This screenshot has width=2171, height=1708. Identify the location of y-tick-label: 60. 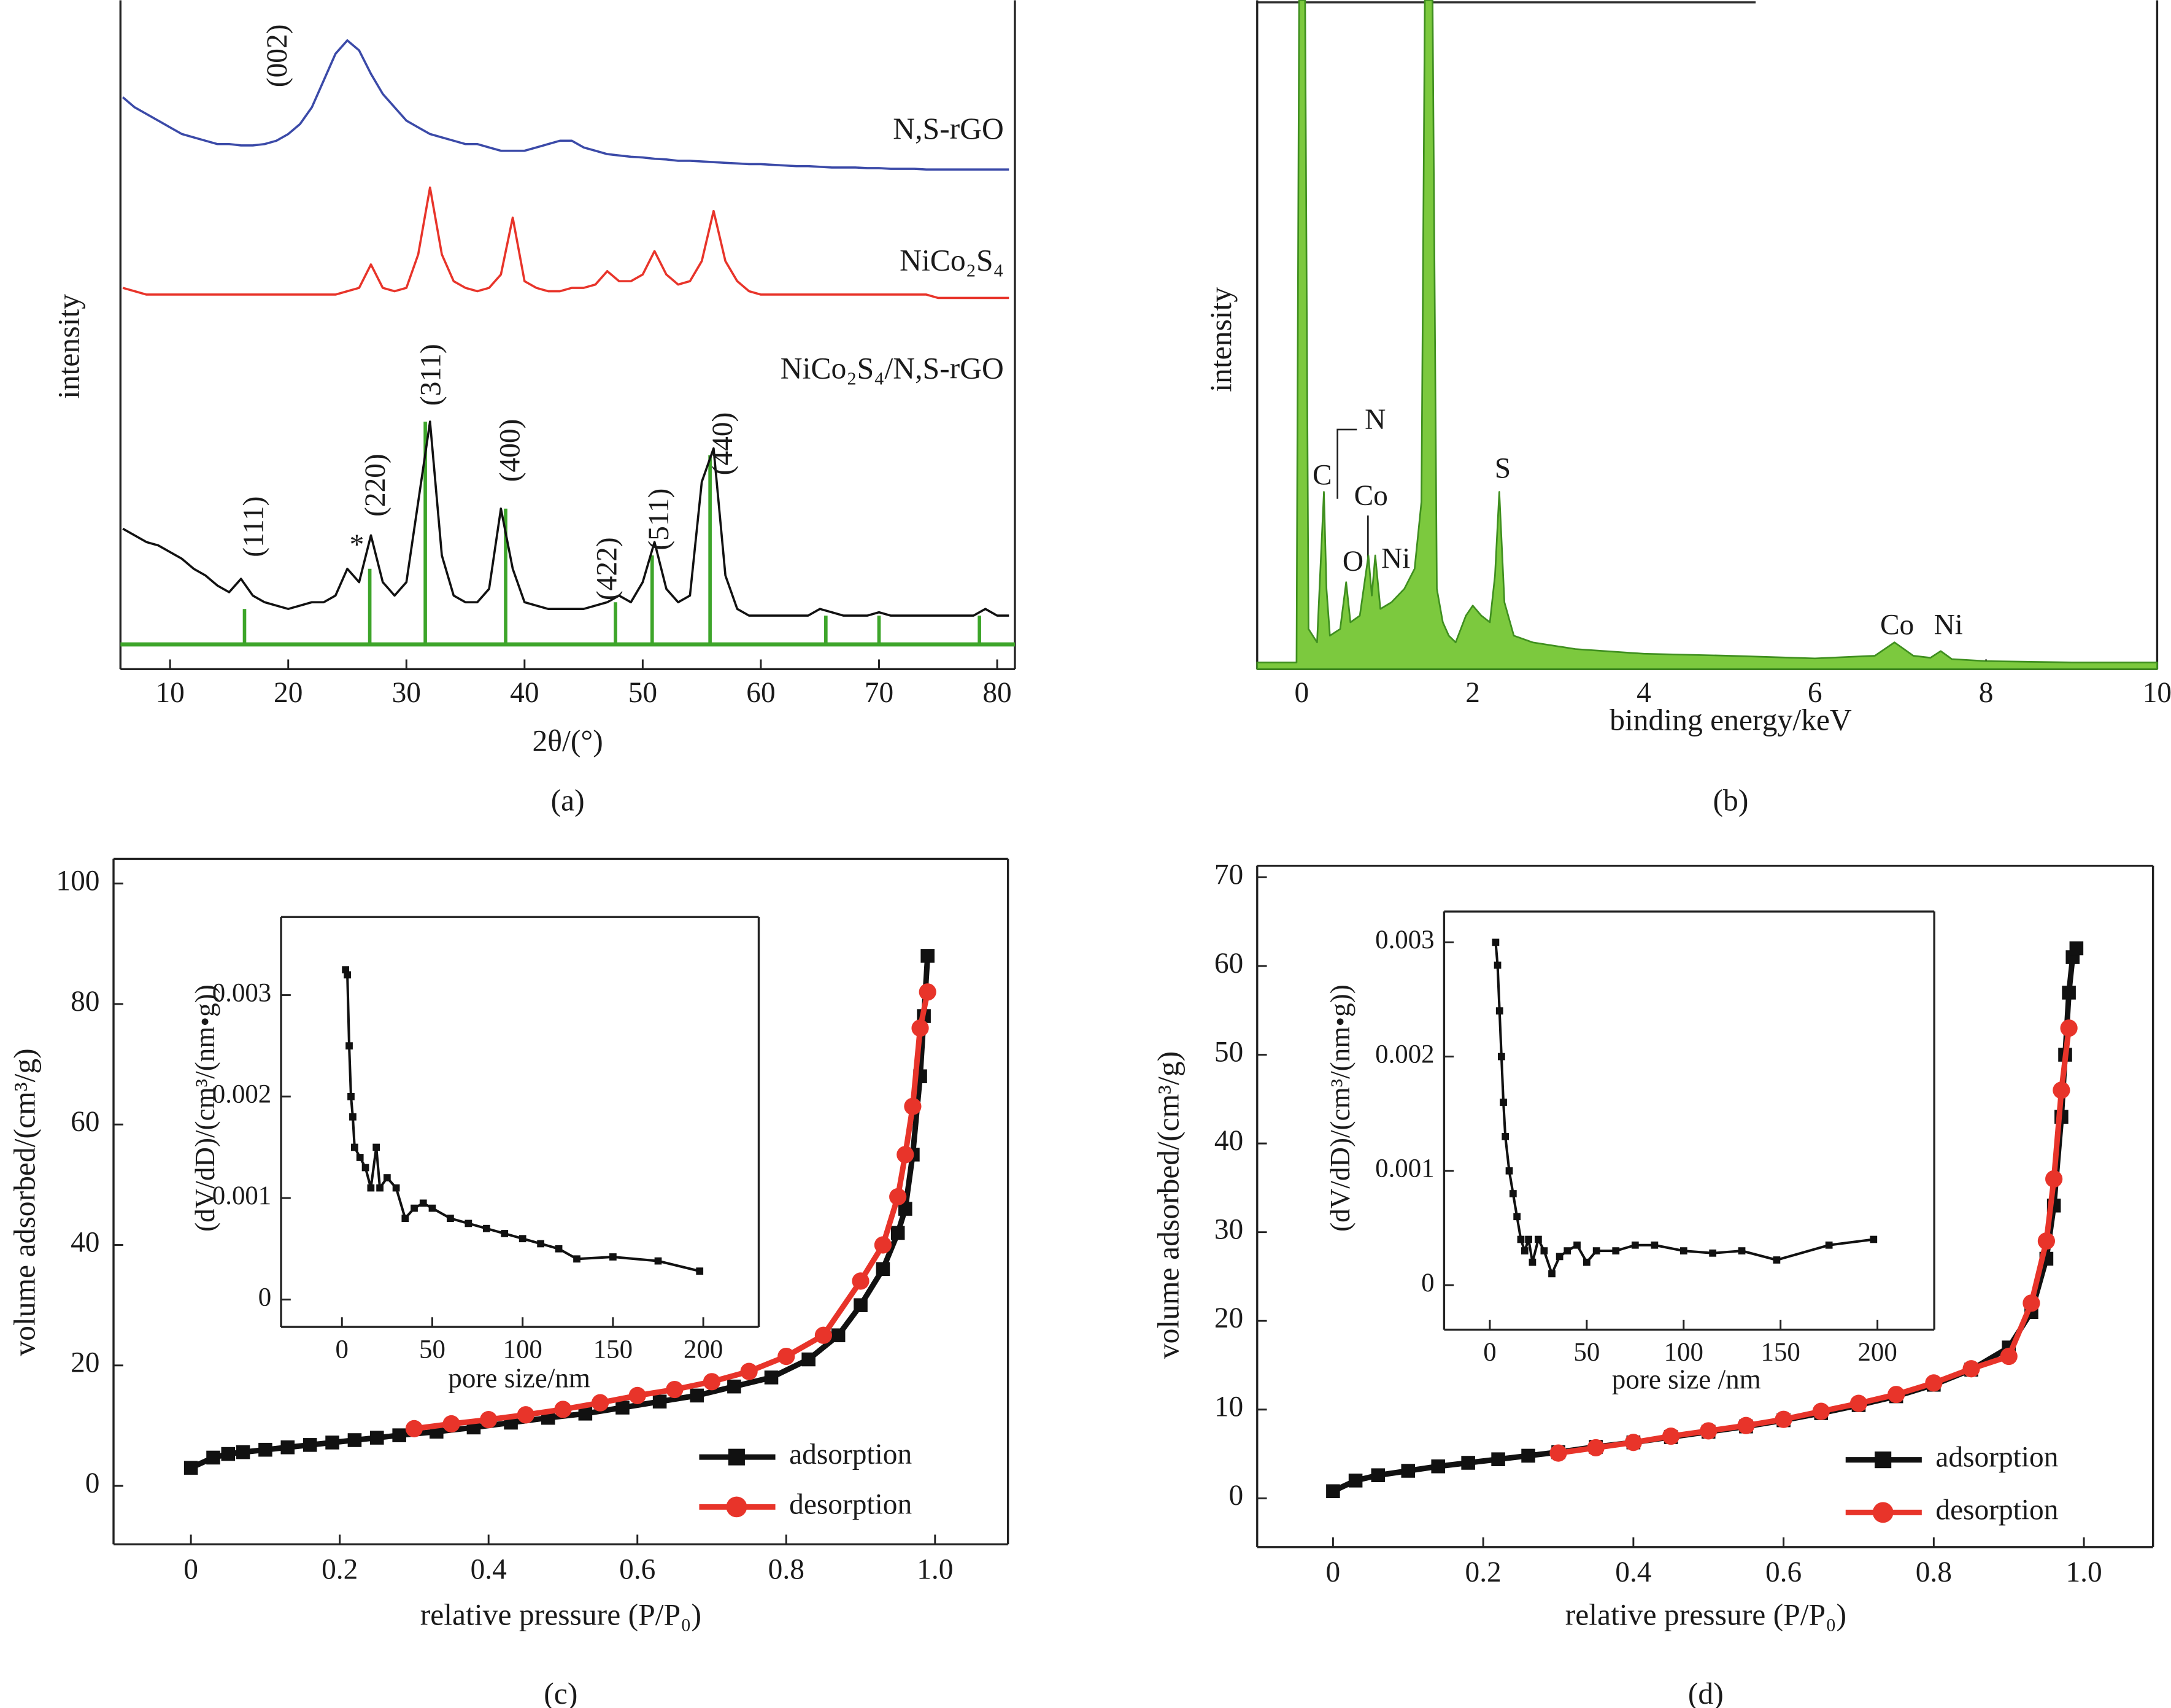
(1228, 964).